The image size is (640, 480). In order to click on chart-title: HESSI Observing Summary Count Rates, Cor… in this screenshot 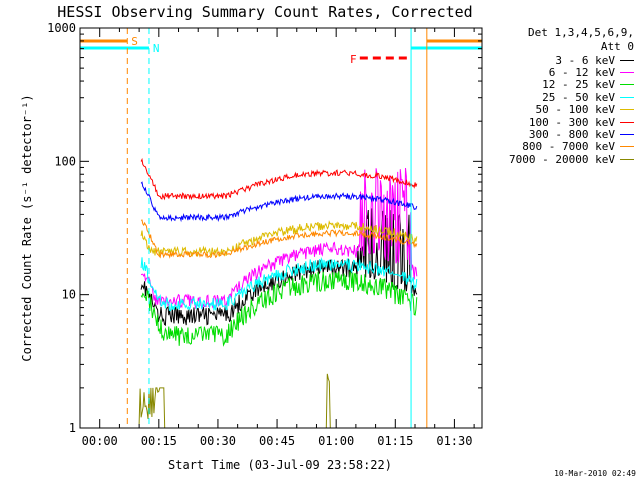, I will do `click(264, 12)`.